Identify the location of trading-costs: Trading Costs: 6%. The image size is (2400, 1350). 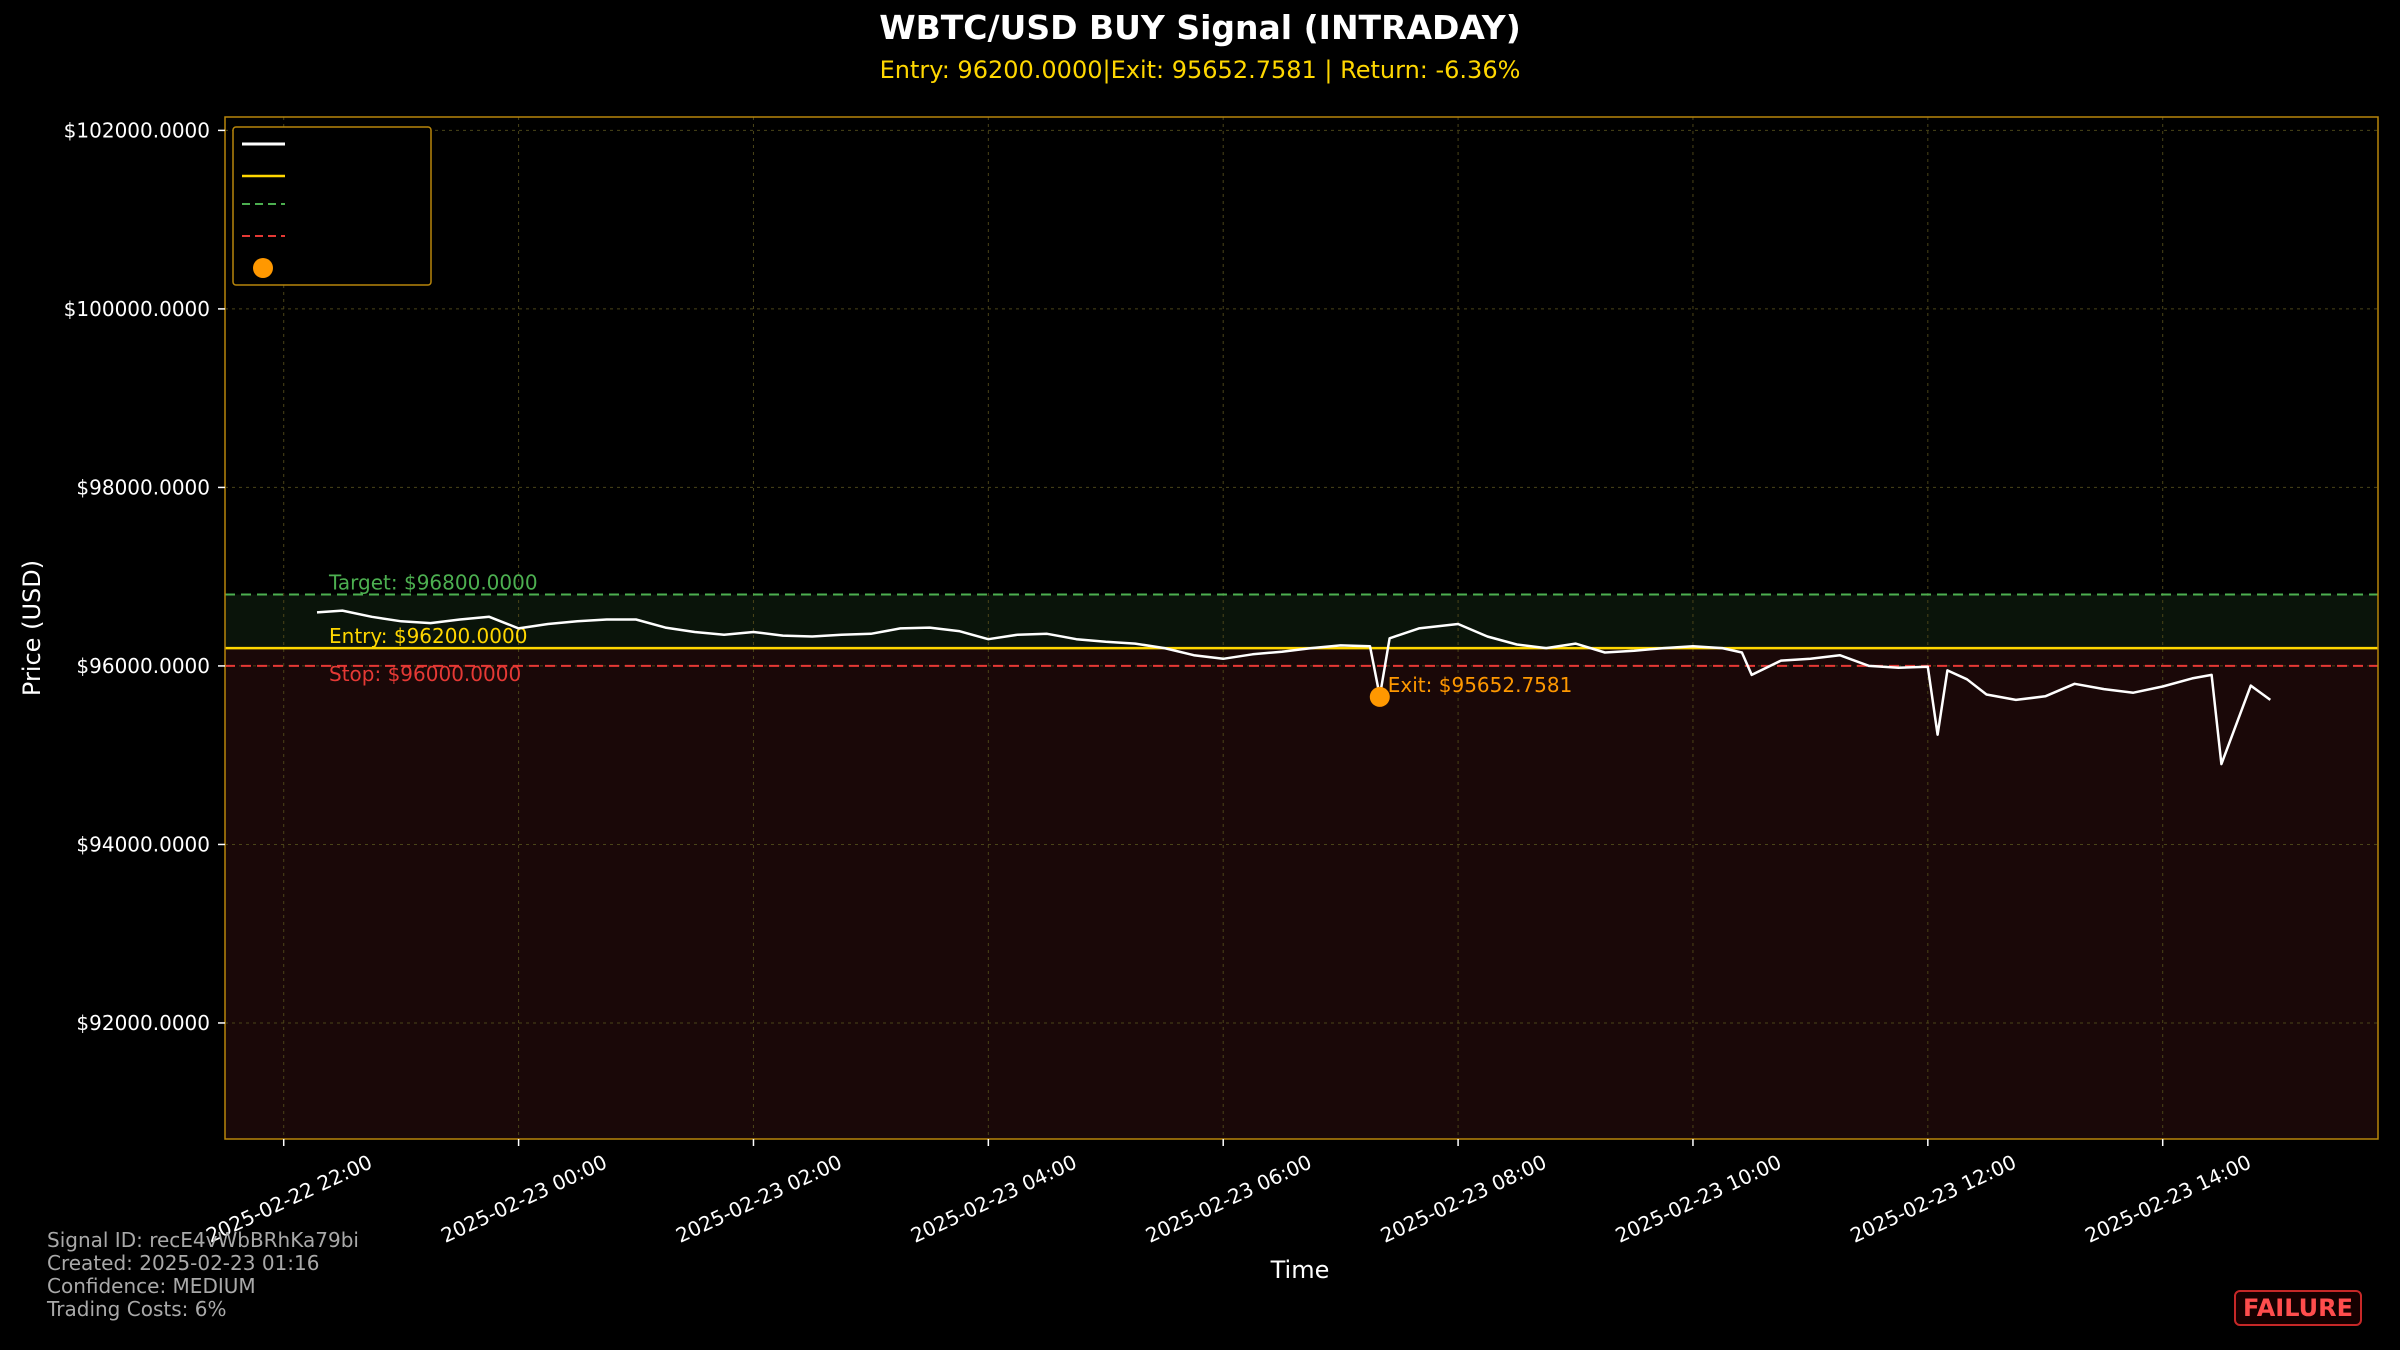
(137, 1309).